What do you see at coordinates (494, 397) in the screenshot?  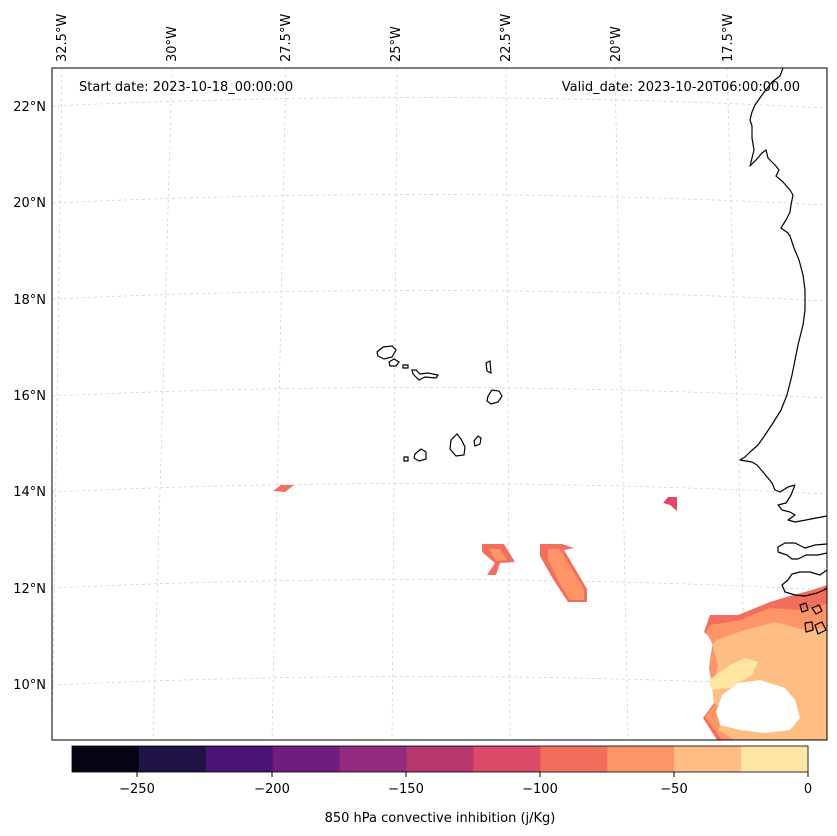 I see `boa-vista-island` at bounding box center [494, 397].